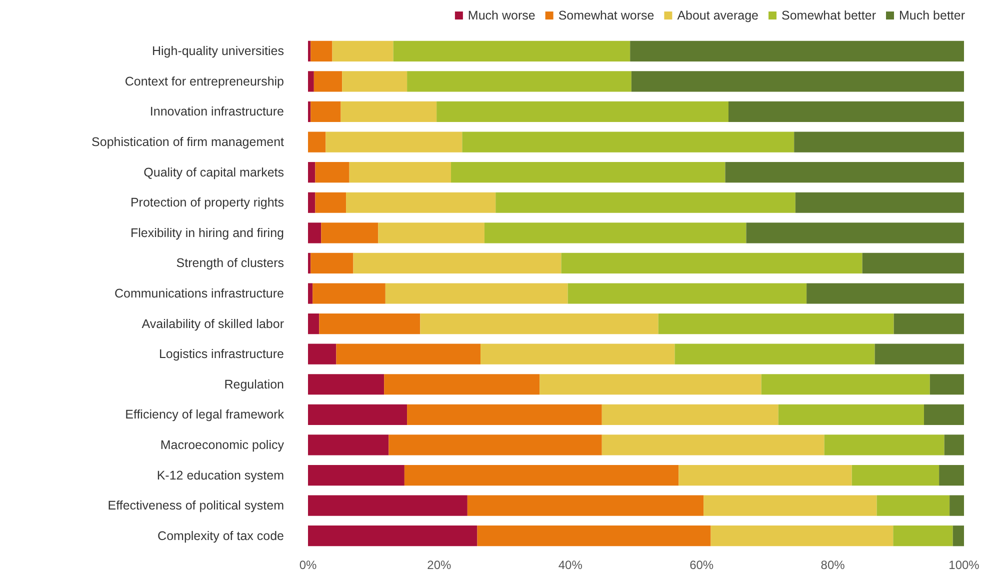 Image resolution: width=992 pixels, height=579 pixels. I want to click on y-tick-label: Efficiency of legal framework, so click(205, 415).